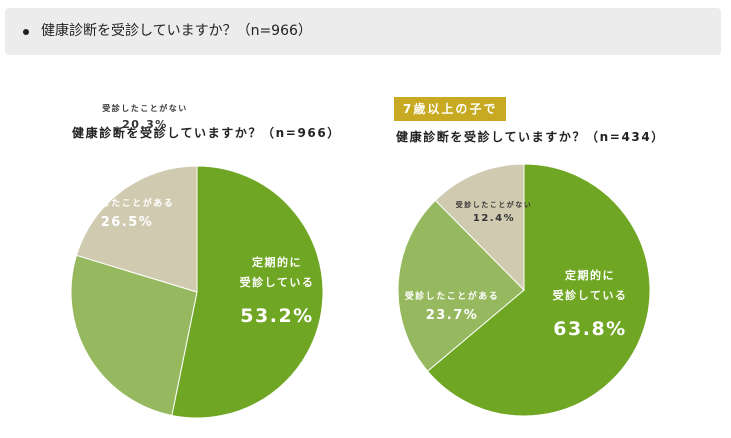  Describe the element at coordinates (127, 203) in the screenshot. I see `left-slice-label-received: 受診したことがある` at that location.